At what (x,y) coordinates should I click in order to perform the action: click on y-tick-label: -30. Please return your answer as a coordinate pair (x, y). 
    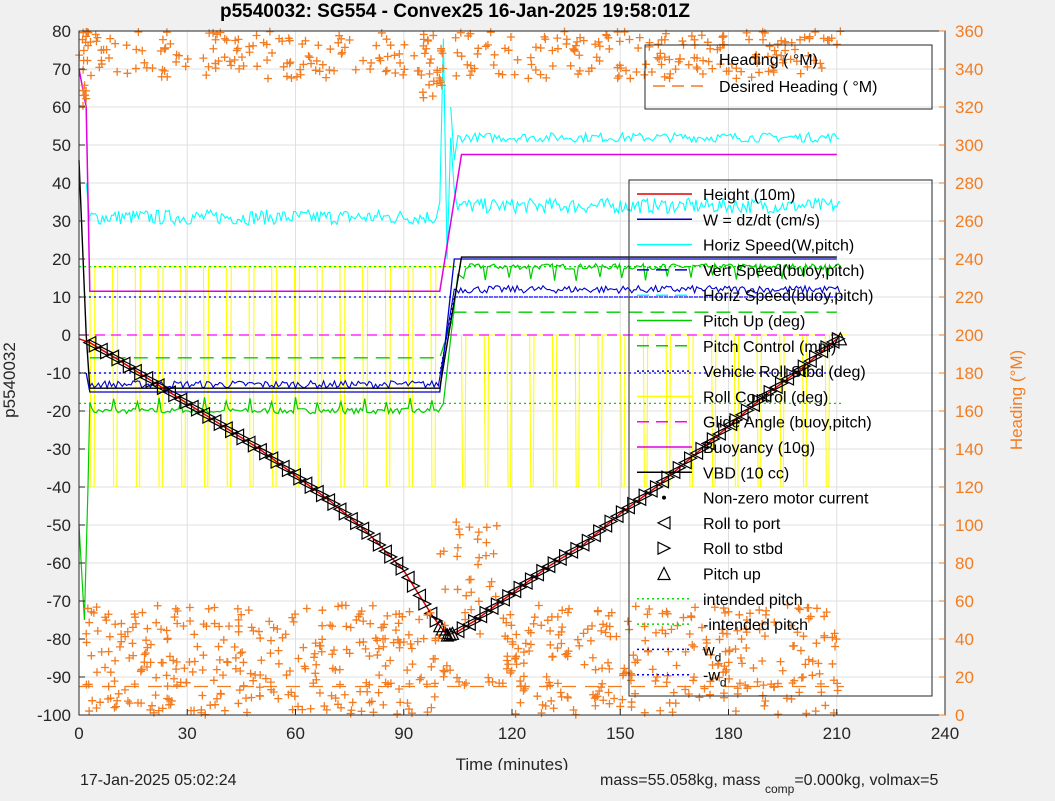
    Looking at the image, I should click on (58, 449).